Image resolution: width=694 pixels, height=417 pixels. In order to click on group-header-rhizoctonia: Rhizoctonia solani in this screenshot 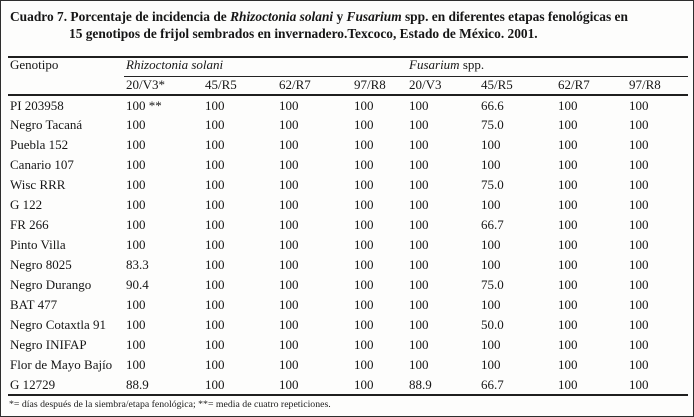, I will do `click(266, 67)`.